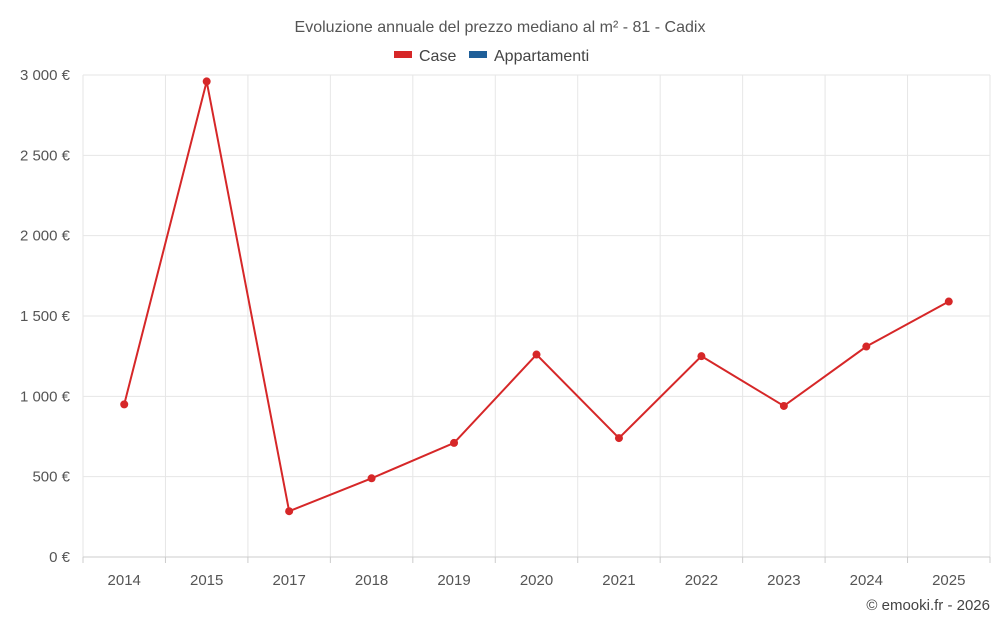 Image resolution: width=1000 pixels, height=625 pixels. Describe the element at coordinates (437, 56) in the screenshot. I see `legend-label-case: Case` at that location.